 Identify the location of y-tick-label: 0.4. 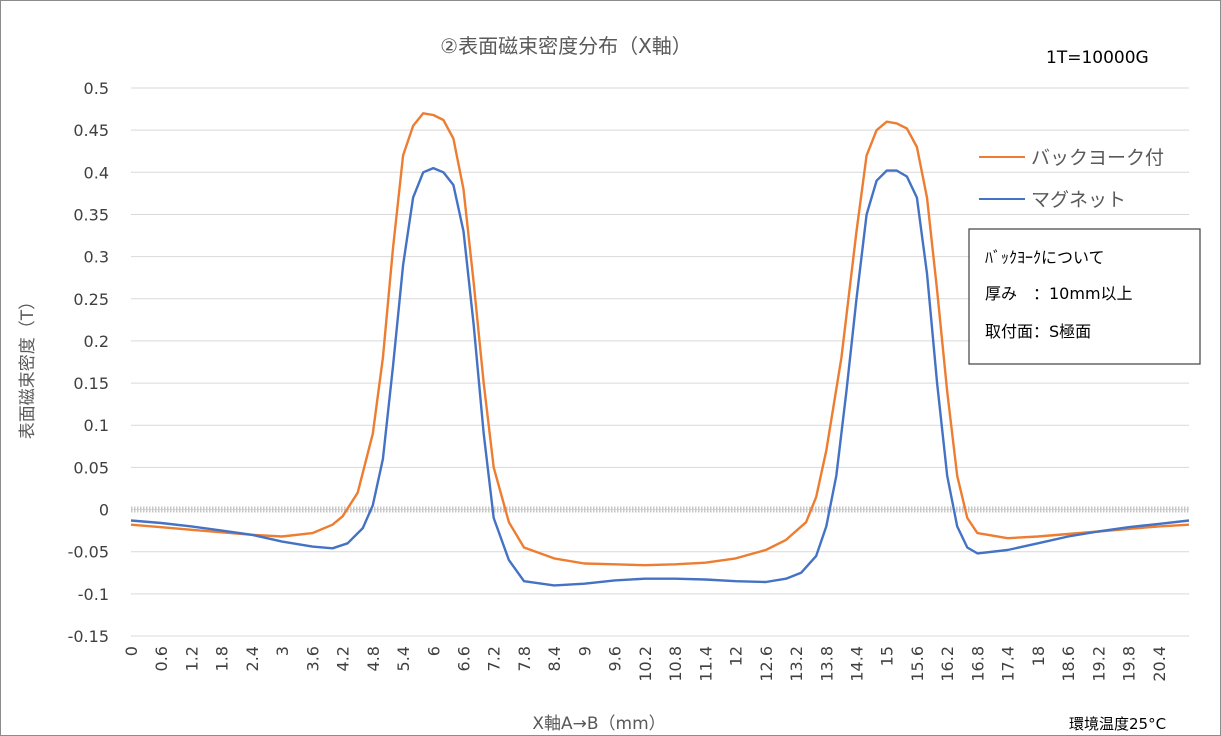
(96, 172).